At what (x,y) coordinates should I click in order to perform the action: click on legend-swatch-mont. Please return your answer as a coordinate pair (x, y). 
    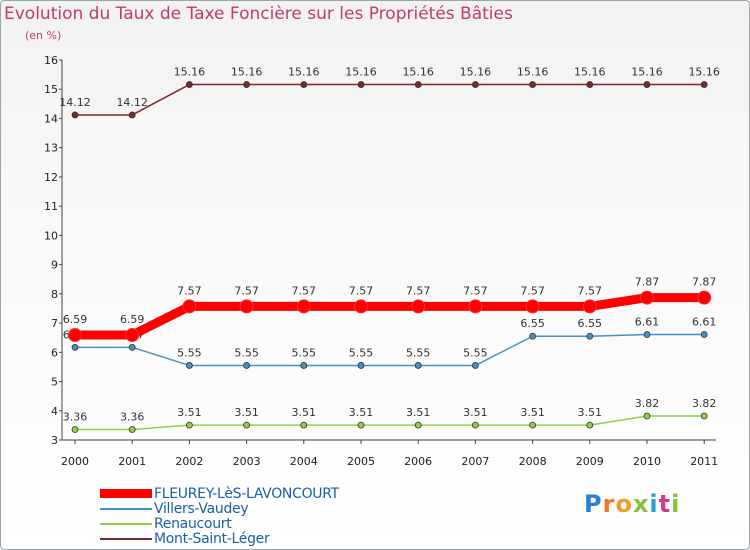
    Looking at the image, I should click on (126, 538).